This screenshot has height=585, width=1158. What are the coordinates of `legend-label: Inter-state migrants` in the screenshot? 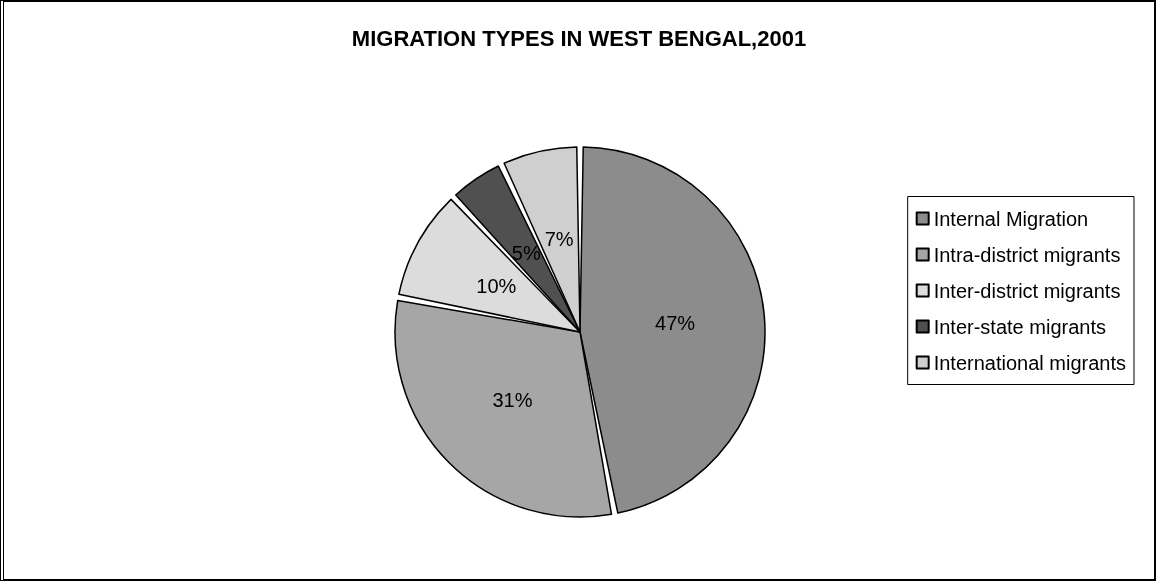 It's located at (1019, 326).